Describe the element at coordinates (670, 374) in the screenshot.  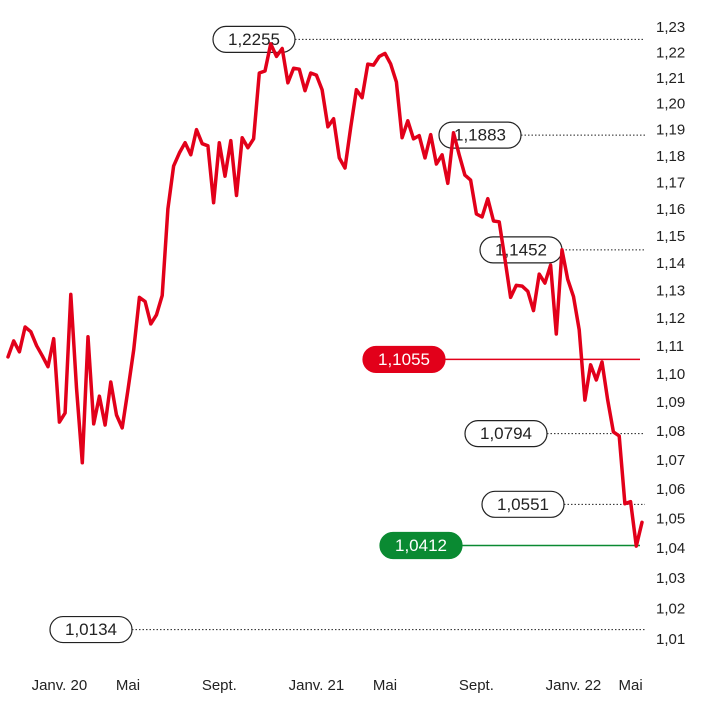
I see `y-tick-label: 1,10` at that location.